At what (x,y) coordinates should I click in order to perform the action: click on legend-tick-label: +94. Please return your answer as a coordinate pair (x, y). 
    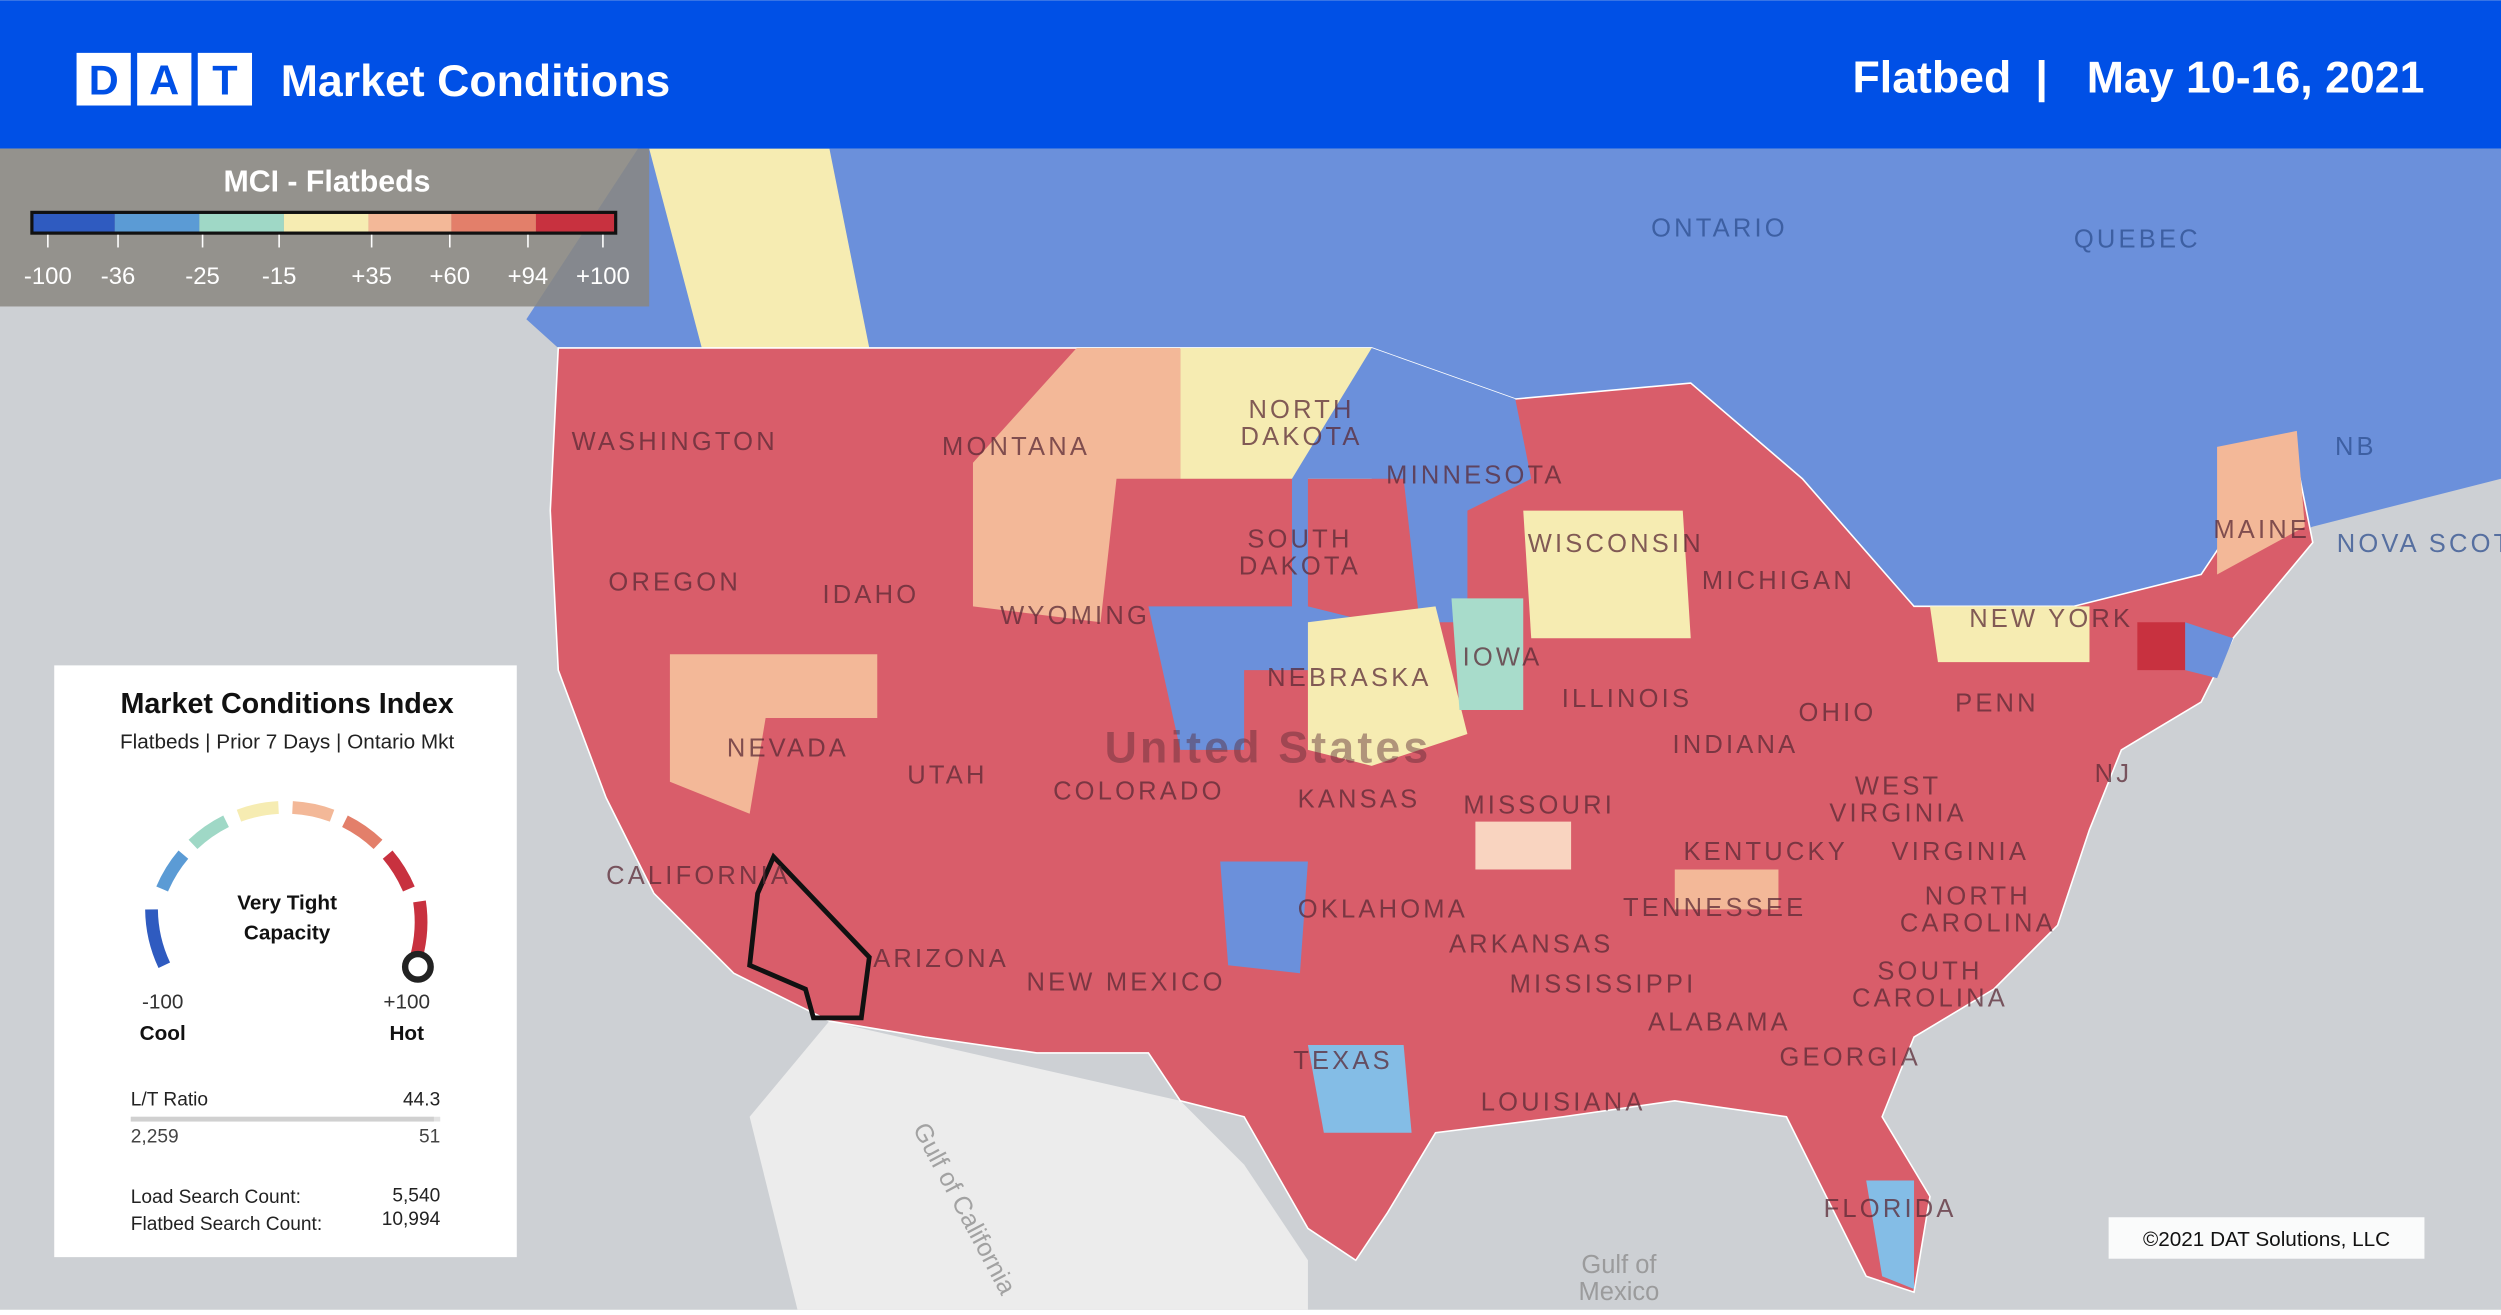
    Looking at the image, I should click on (528, 276).